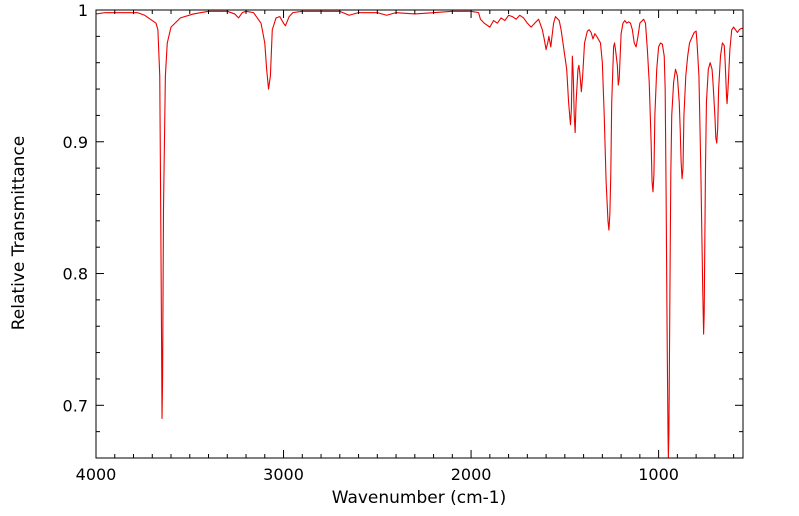 The height and width of the screenshot is (516, 799). What do you see at coordinates (19, 233) in the screenshot?
I see `y-axis-title: Relative Transmittance` at bounding box center [19, 233].